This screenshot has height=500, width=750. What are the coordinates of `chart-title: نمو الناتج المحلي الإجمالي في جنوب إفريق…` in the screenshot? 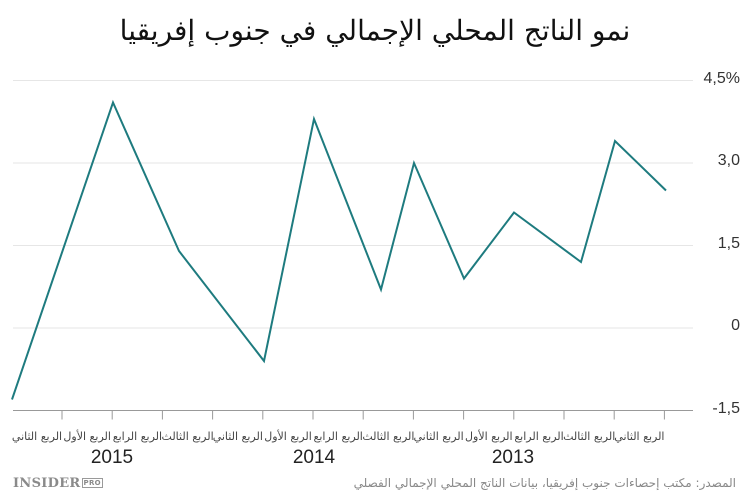 It's located at (375, 30).